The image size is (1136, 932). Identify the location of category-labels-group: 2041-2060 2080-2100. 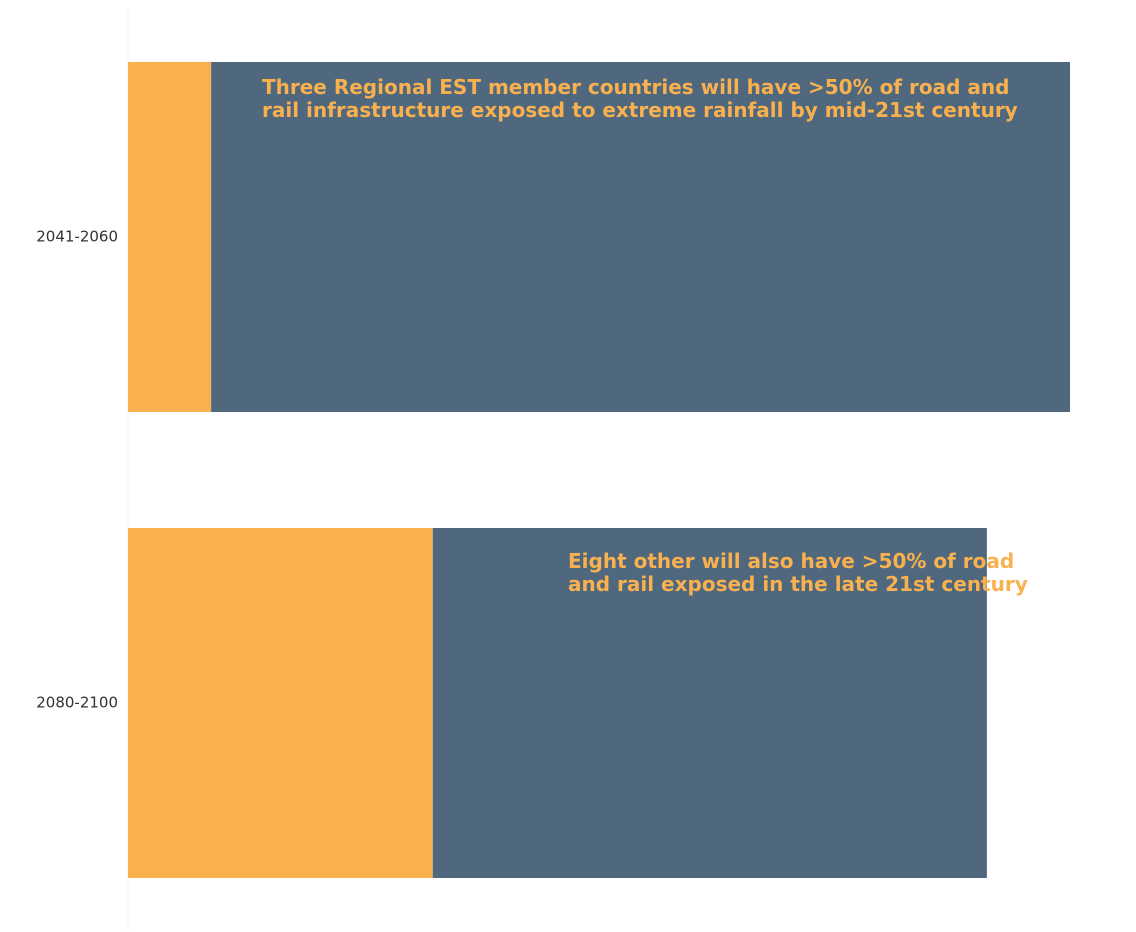
(77, 470).